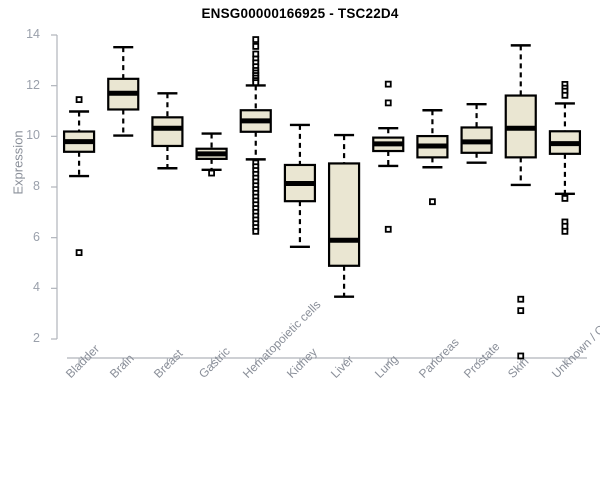 This screenshot has height=500, width=600. I want to click on y-tick-label: 2, so click(36, 338).